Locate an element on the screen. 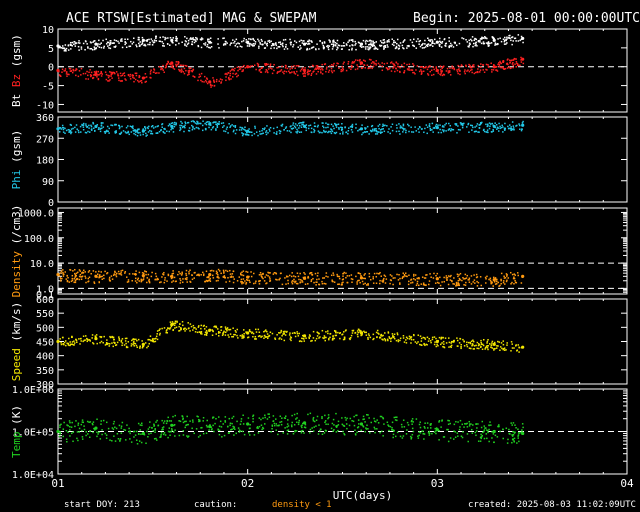  ylabel-part: Speed is located at coordinates (16, 364).